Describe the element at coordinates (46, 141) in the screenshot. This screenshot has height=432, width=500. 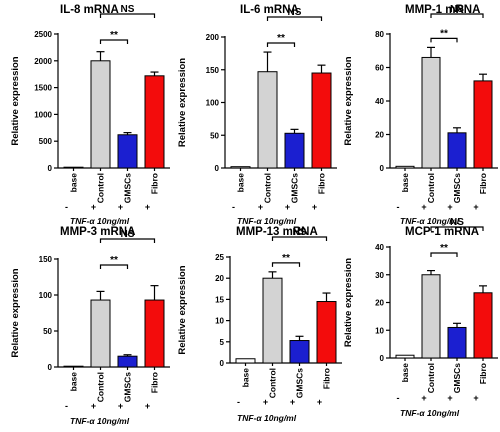
I see `y-tick-label: 500` at that location.